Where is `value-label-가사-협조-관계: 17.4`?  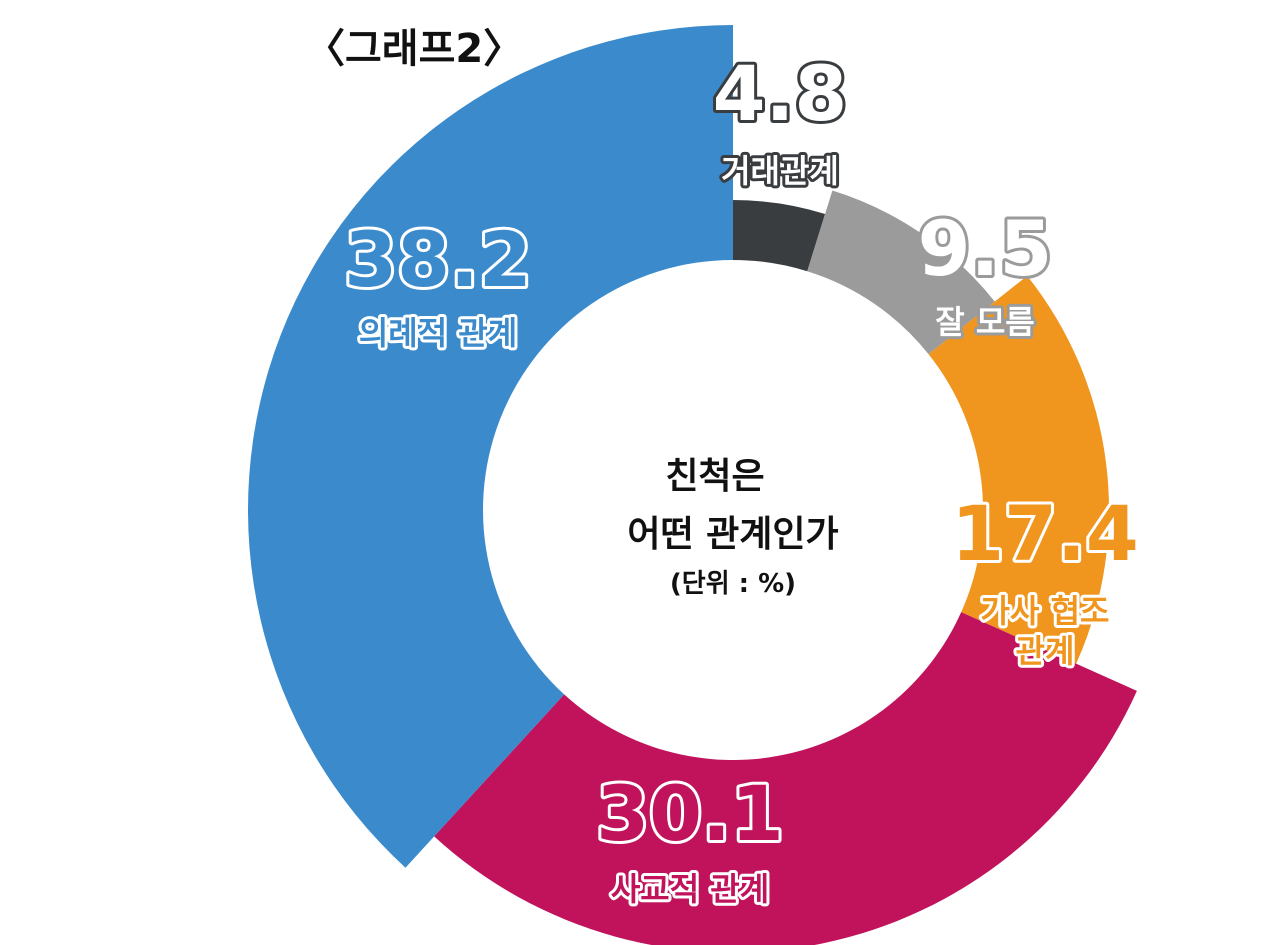
value-label-가사-협조-관계: 17.4 is located at coordinates (1045, 533).